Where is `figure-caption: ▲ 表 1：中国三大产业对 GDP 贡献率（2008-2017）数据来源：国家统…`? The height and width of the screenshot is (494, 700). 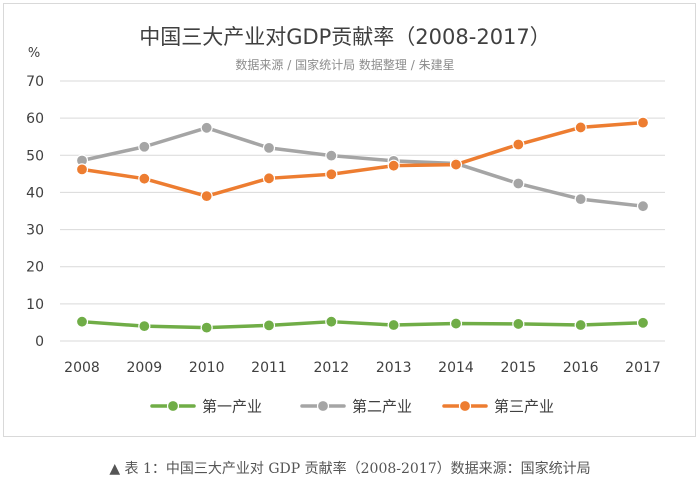 figure-caption: ▲ 表 1：中国三大产业对 GDP 贡献率（2008-2017）数据来源：国家统… is located at coordinates (350, 469).